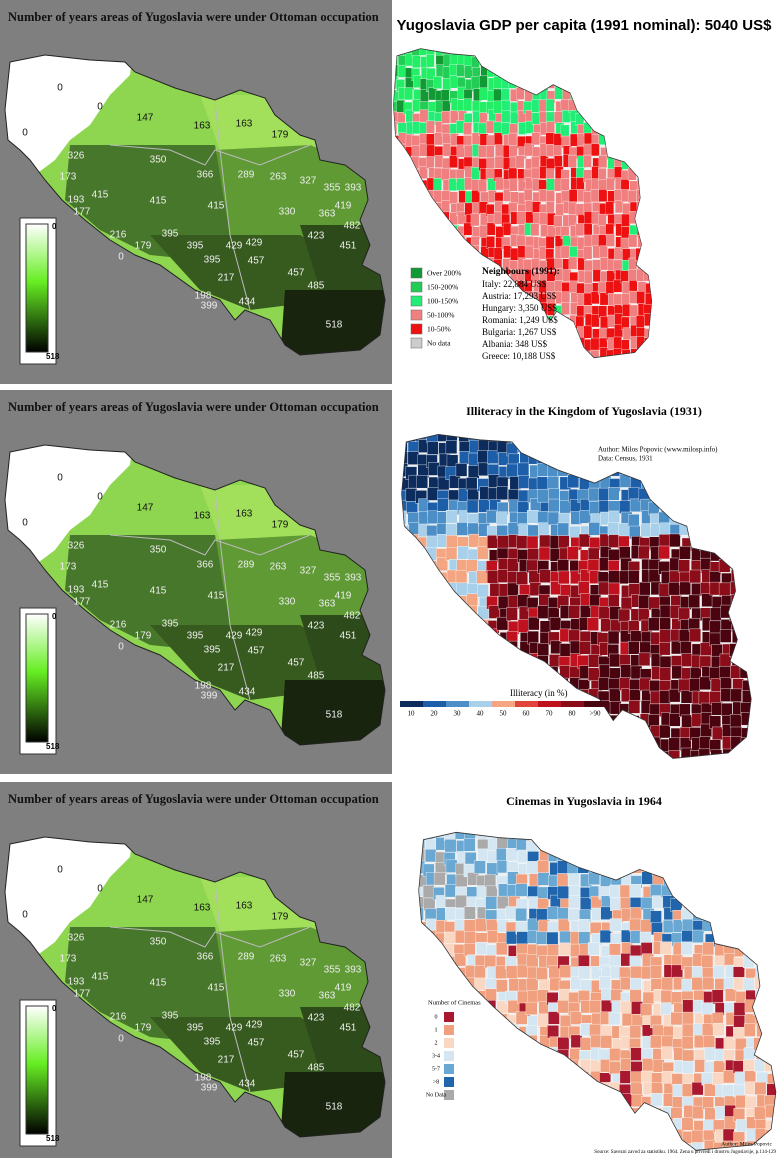  What do you see at coordinates (436, 1017) in the screenshot?
I see `legend-label: 0` at bounding box center [436, 1017].